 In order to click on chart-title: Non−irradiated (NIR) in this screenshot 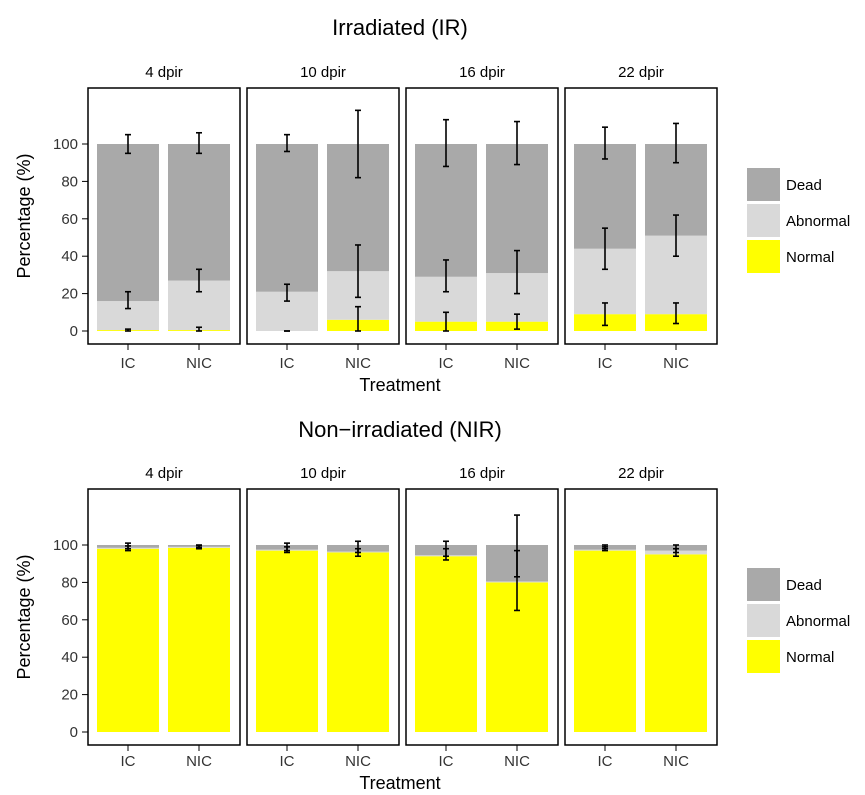, I will do `click(400, 429)`.